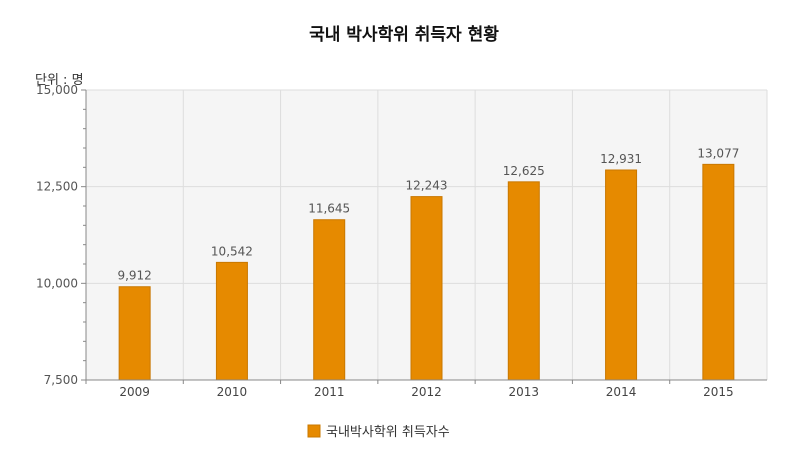 Image resolution: width=808 pixels, height=457 pixels. I want to click on y-tick-label: 10,000, so click(57, 283).